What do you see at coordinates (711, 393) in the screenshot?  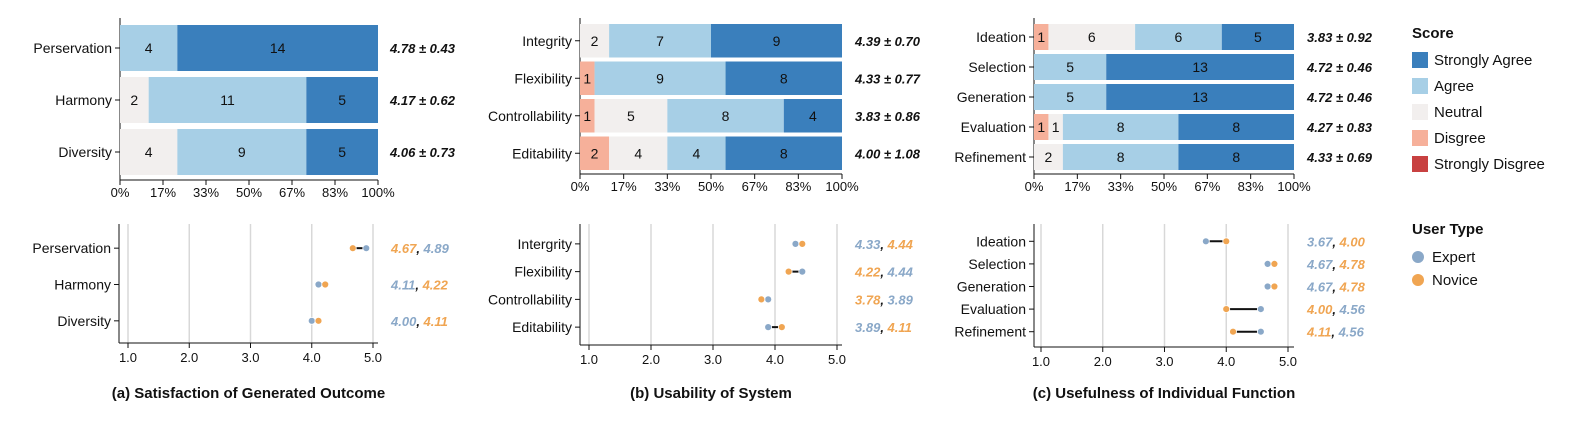 I see `panel-subtitle: (b) Usability of System` at bounding box center [711, 393].